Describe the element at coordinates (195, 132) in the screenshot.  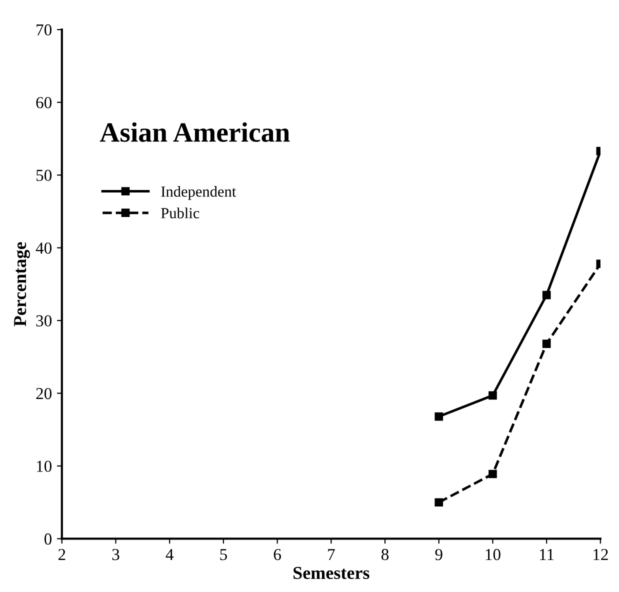
I see `text: Asian American` at that location.